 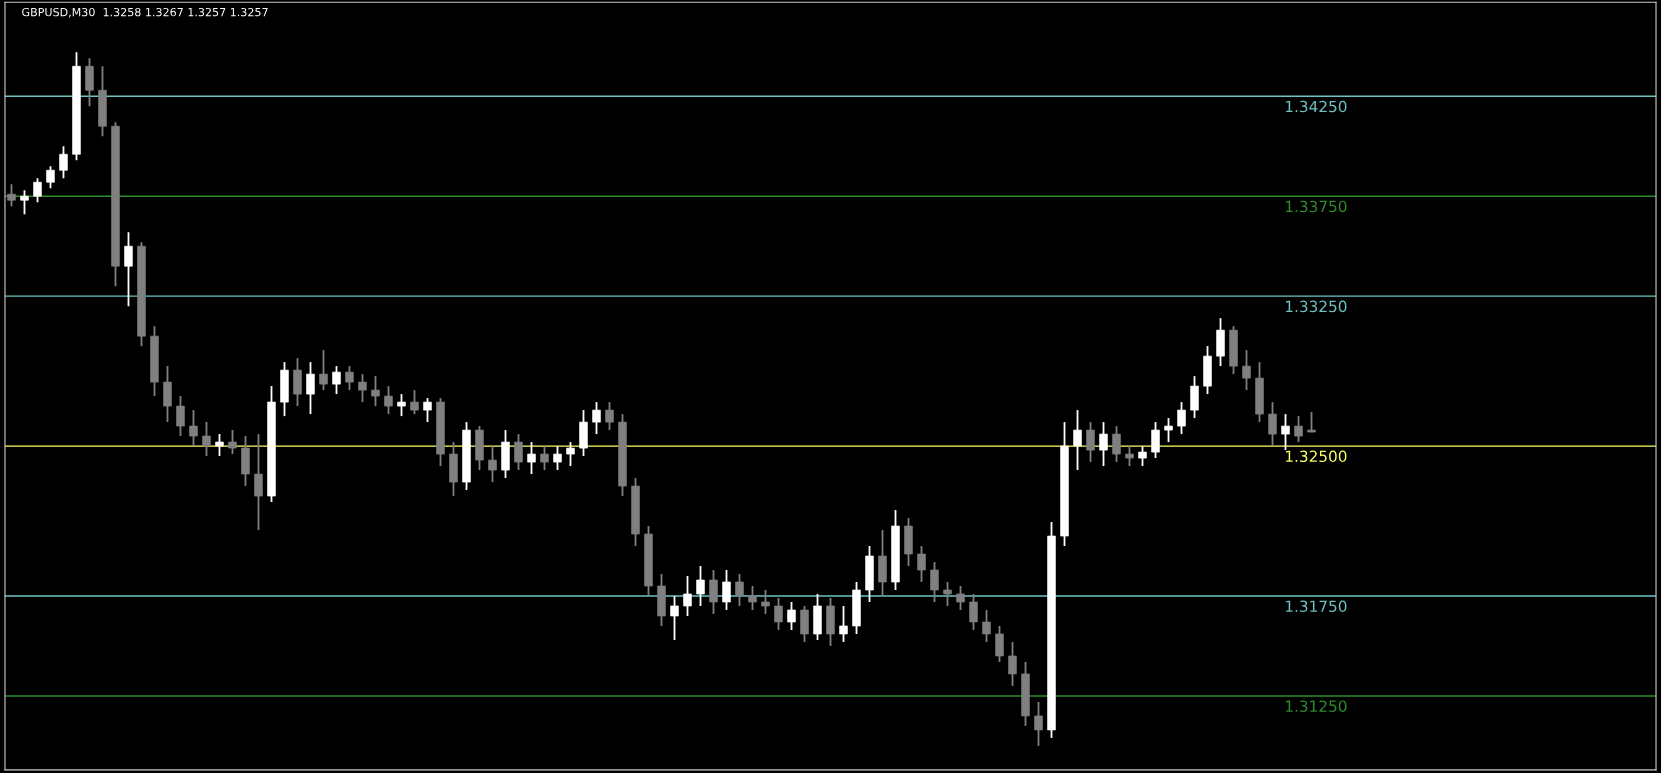 What do you see at coordinates (1316, 206) in the screenshot?
I see `ref-line-label: 1.33750` at bounding box center [1316, 206].